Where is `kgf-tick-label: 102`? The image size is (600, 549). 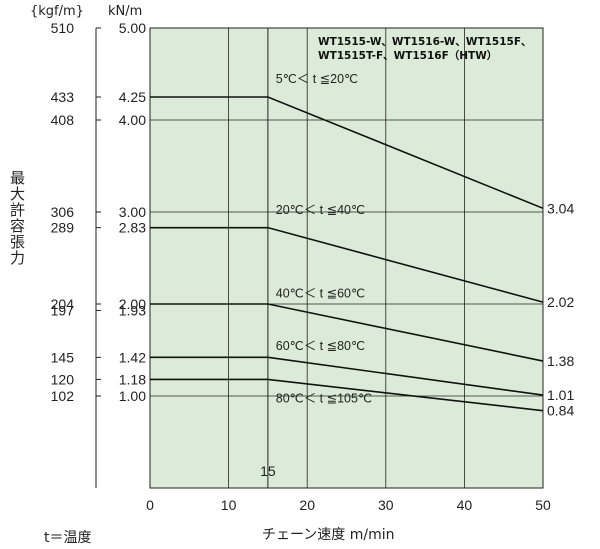
kgf-tick-label: 102 is located at coordinates (63, 396).